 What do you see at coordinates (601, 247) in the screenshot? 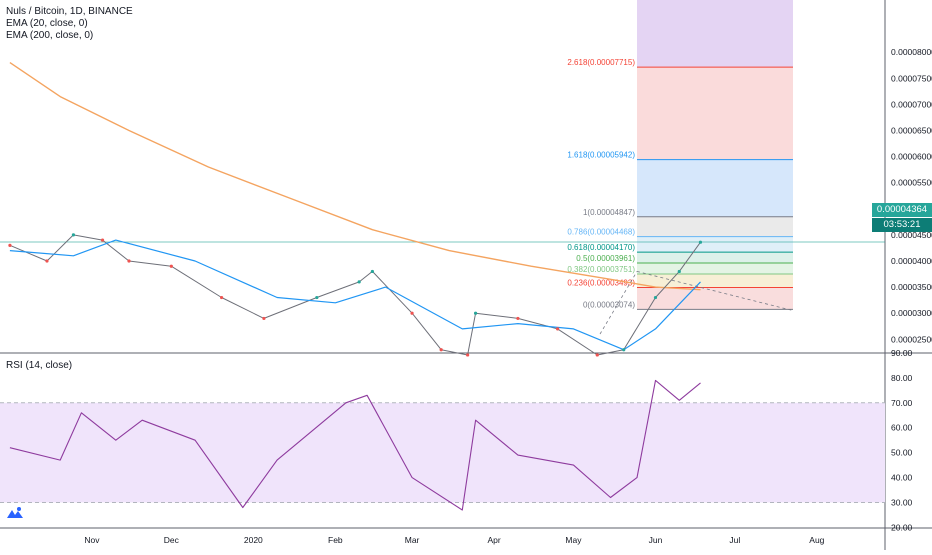
I see `fib-level-label: 0.618(0.00004170)` at bounding box center [601, 247].